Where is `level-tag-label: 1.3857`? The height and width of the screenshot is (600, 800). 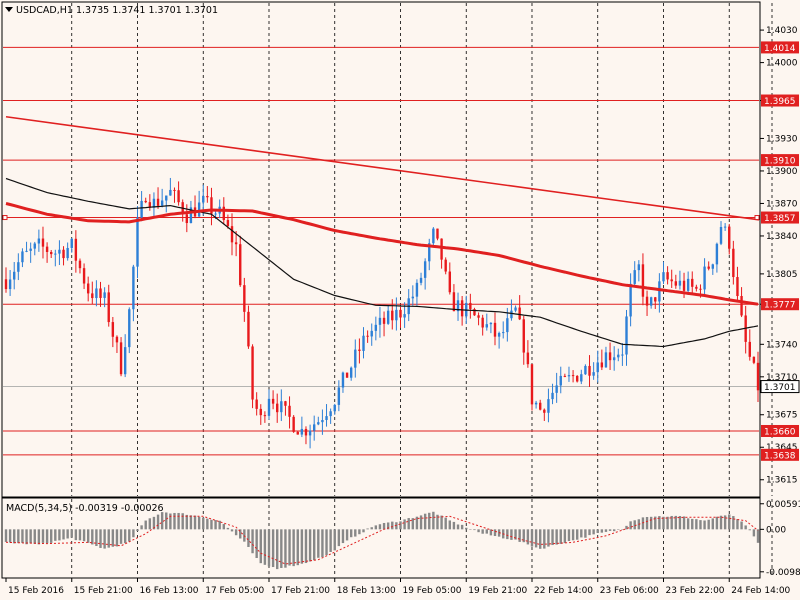
level-tag-label: 1.3857 is located at coordinates (780, 219).